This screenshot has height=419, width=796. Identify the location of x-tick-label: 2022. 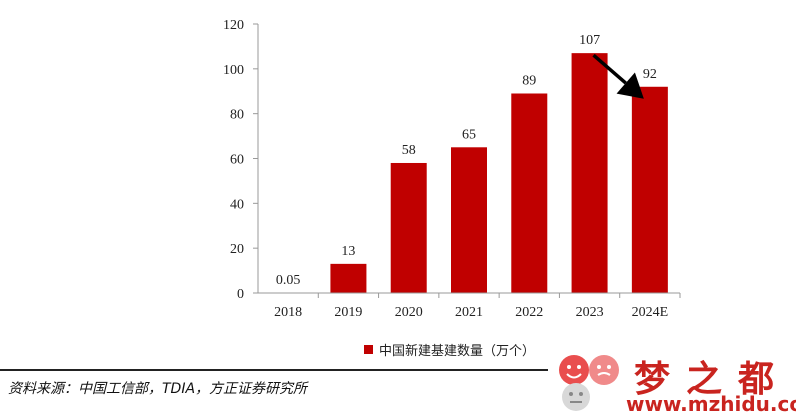
(529, 312).